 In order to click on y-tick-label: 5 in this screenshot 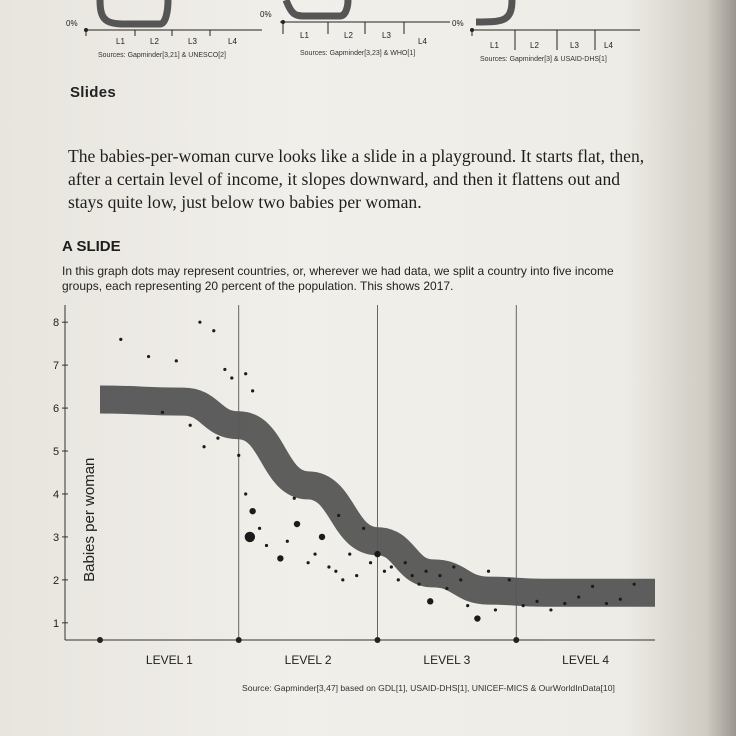, I will do `click(56, 452)`.